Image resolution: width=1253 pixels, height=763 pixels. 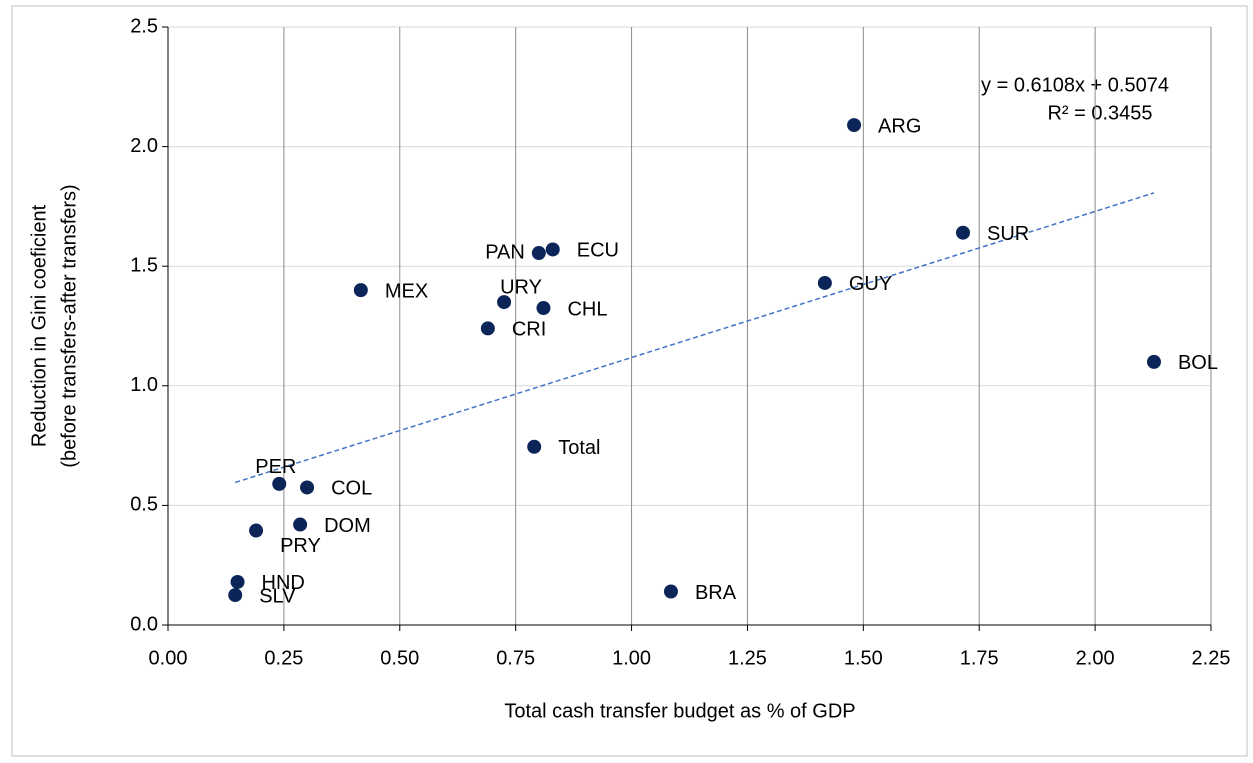 What do you see at coordinates (505, 252) in the screenshot?
I see `point-label: PAN` at bounding box center [505, 252].